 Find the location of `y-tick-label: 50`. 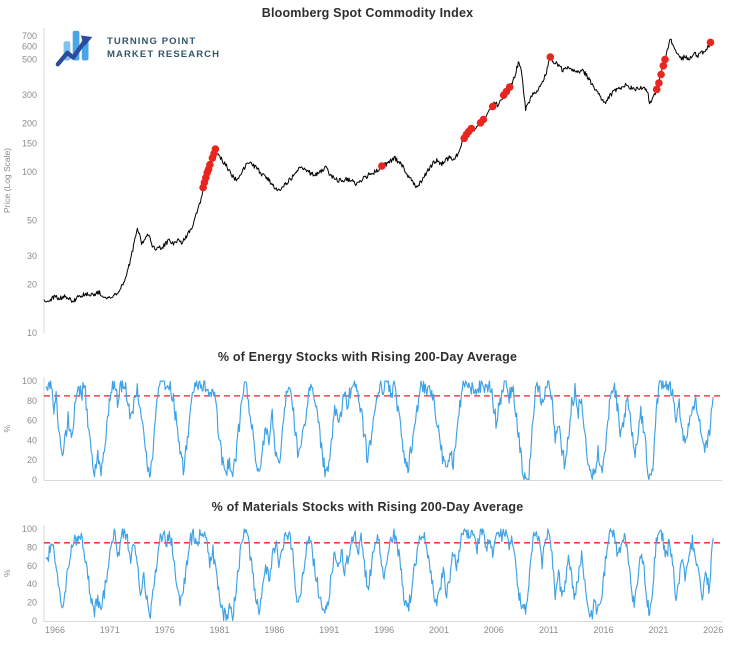

y-tick-label: 50 is located at coordinates (32, 220).